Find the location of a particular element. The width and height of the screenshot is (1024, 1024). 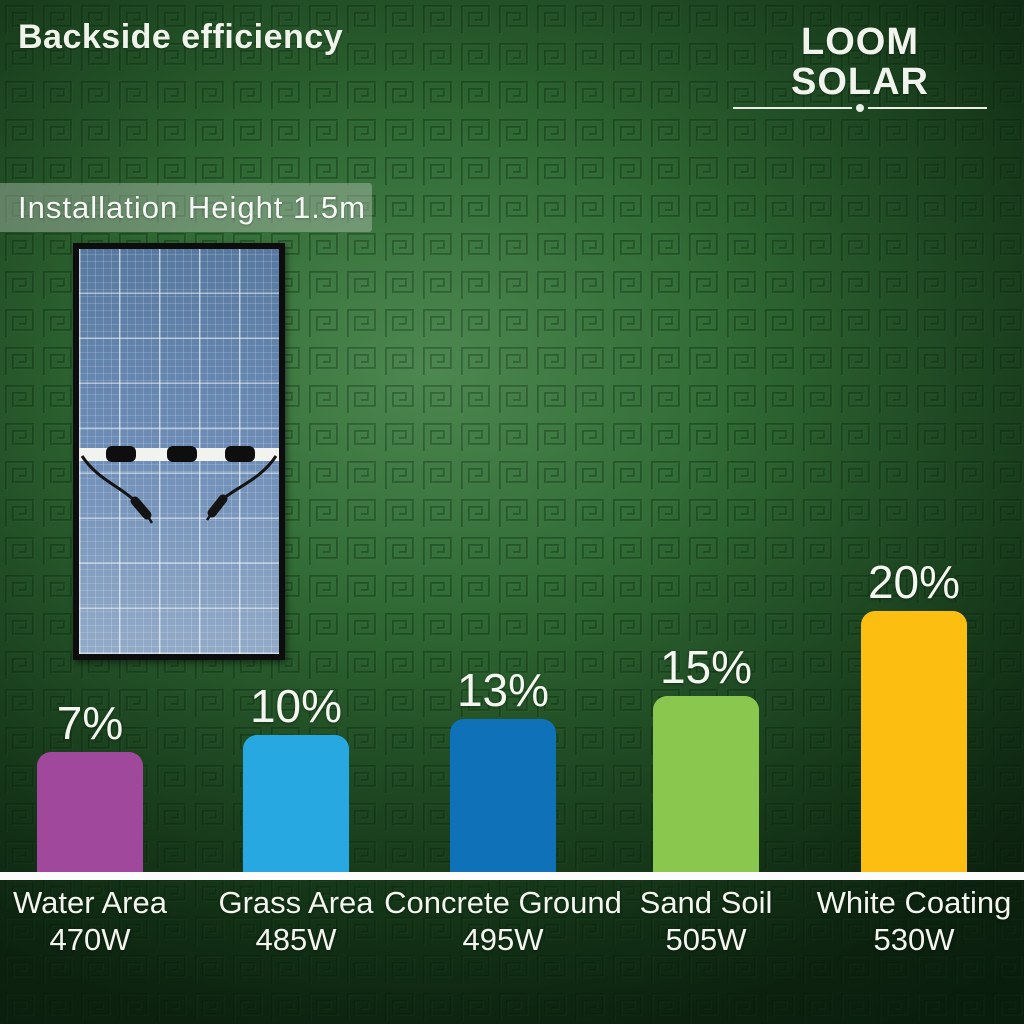

category-name: Water Area is located at coordinates (90, 902).